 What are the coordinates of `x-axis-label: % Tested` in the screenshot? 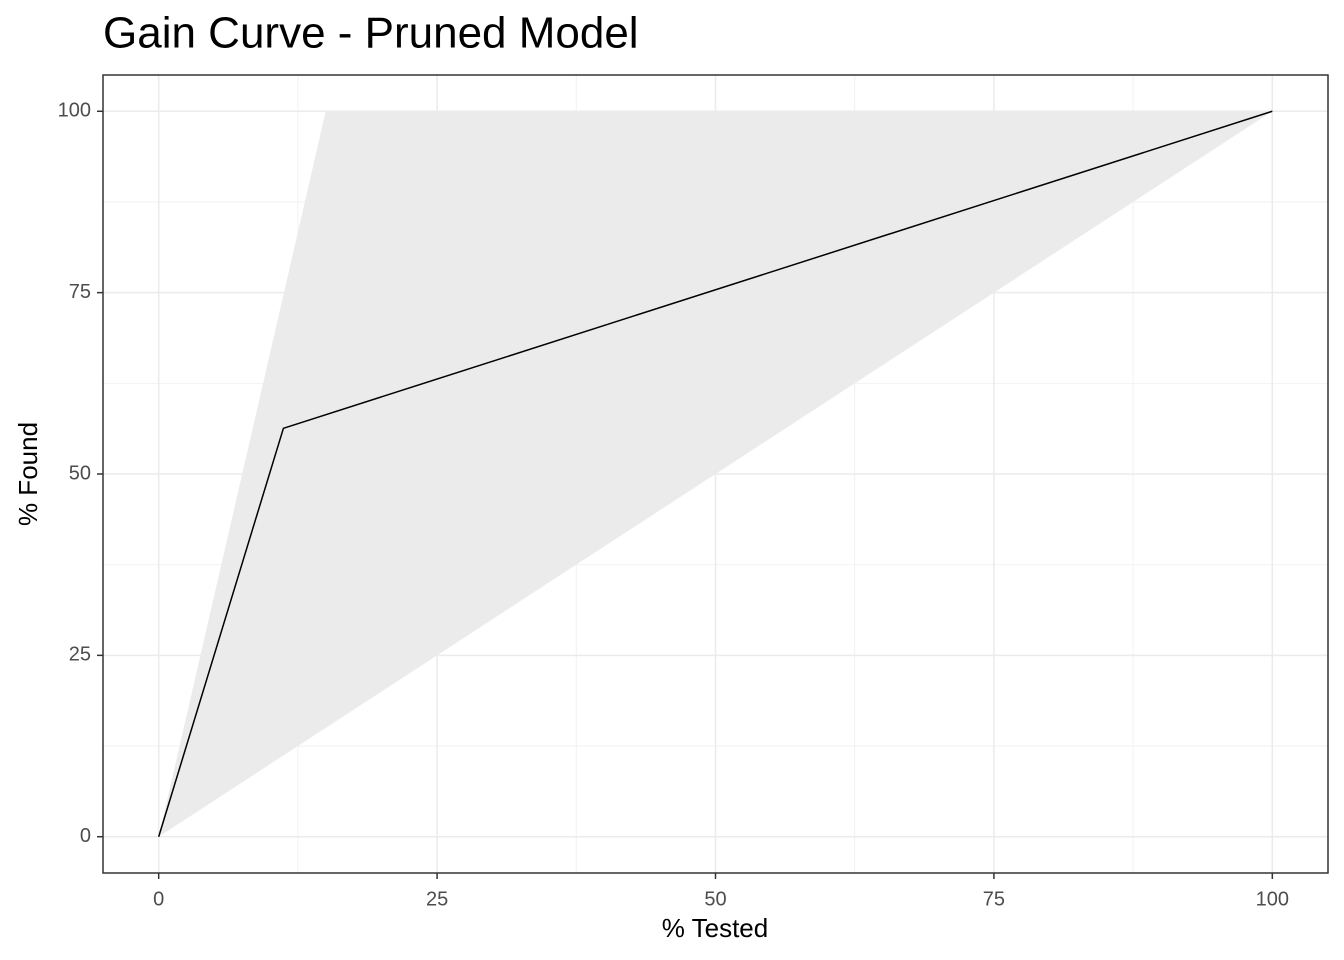 It's located at (715, 928).